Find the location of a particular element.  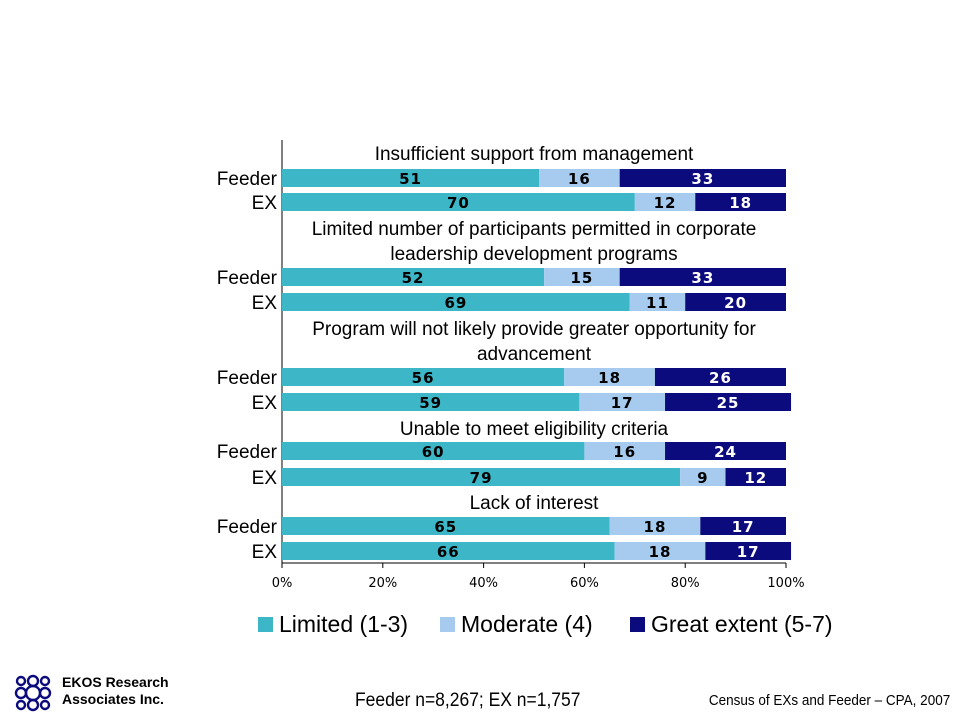

x-tick-label: 0% is located at coordinates (282, 583).